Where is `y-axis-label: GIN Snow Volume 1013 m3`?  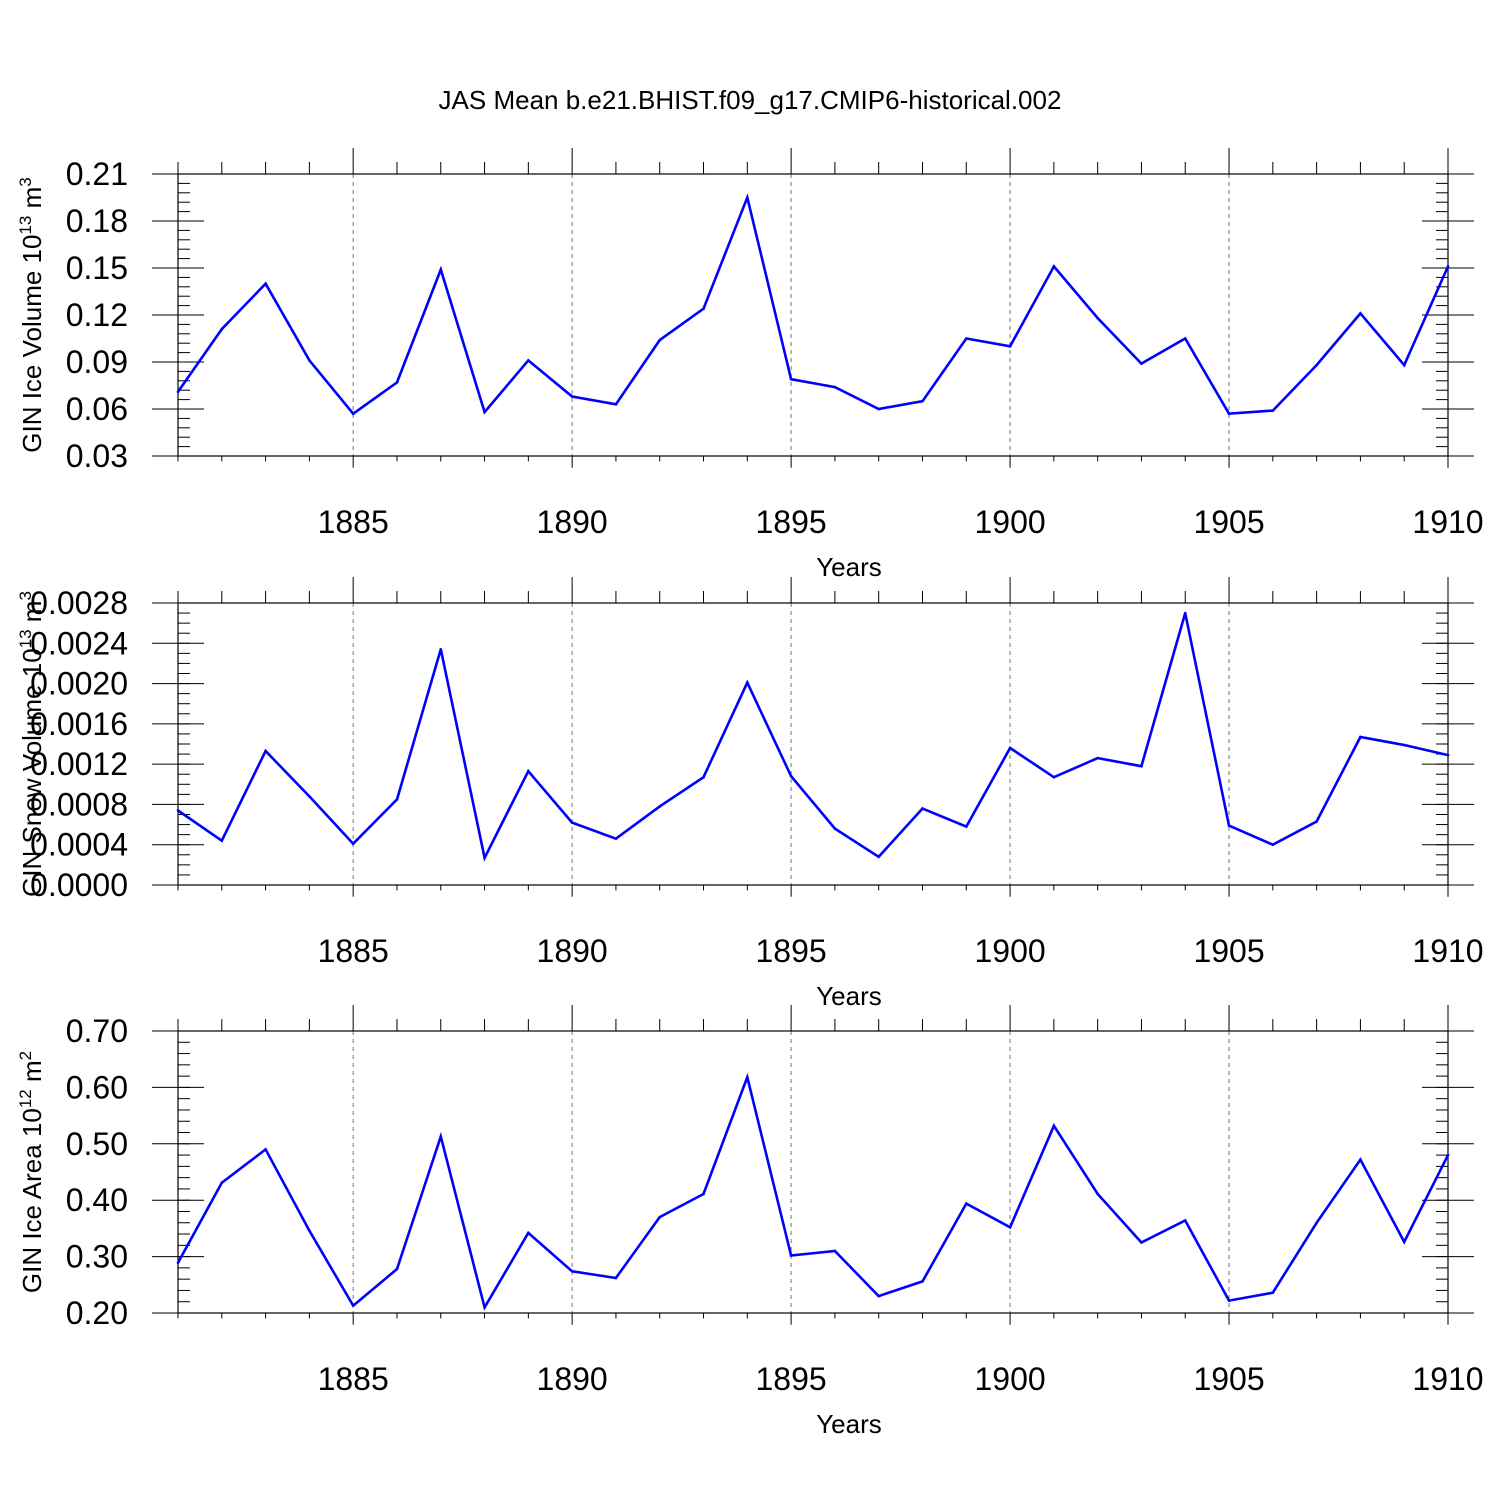 y-axis-label: GIN Snow Volume 1013 m3 is located at coordinates (31, 744).